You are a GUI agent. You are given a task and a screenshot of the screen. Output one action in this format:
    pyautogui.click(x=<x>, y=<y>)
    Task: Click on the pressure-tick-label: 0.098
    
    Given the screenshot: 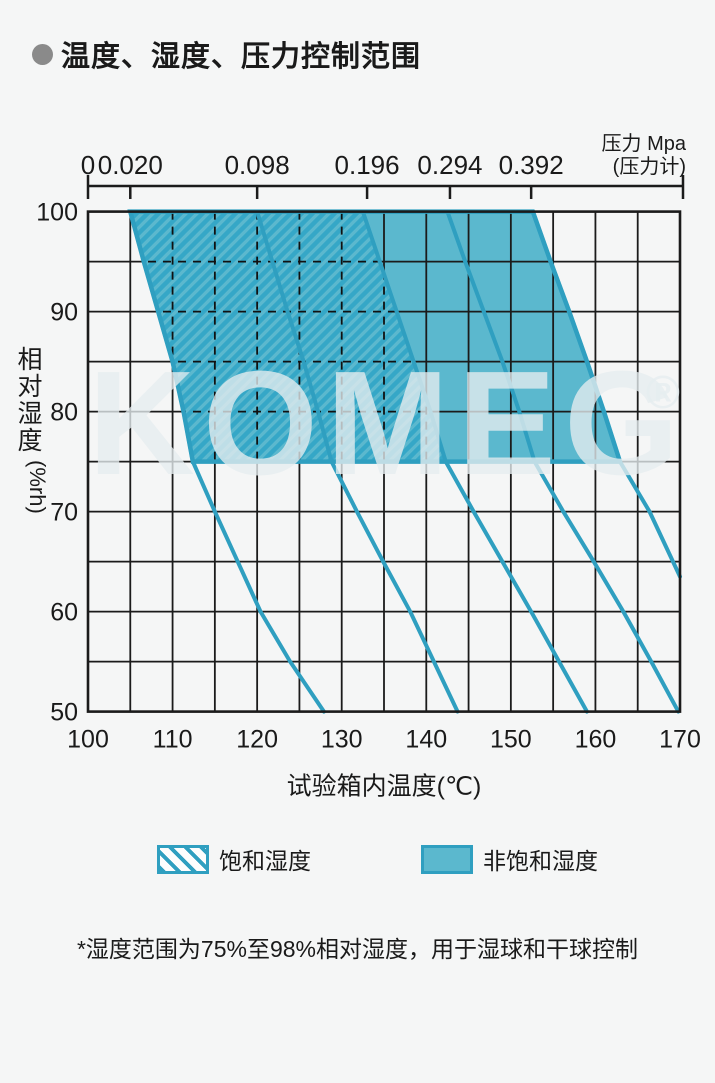 What is the action you would take?
    pyautogui.click(x=257, y=165)
    